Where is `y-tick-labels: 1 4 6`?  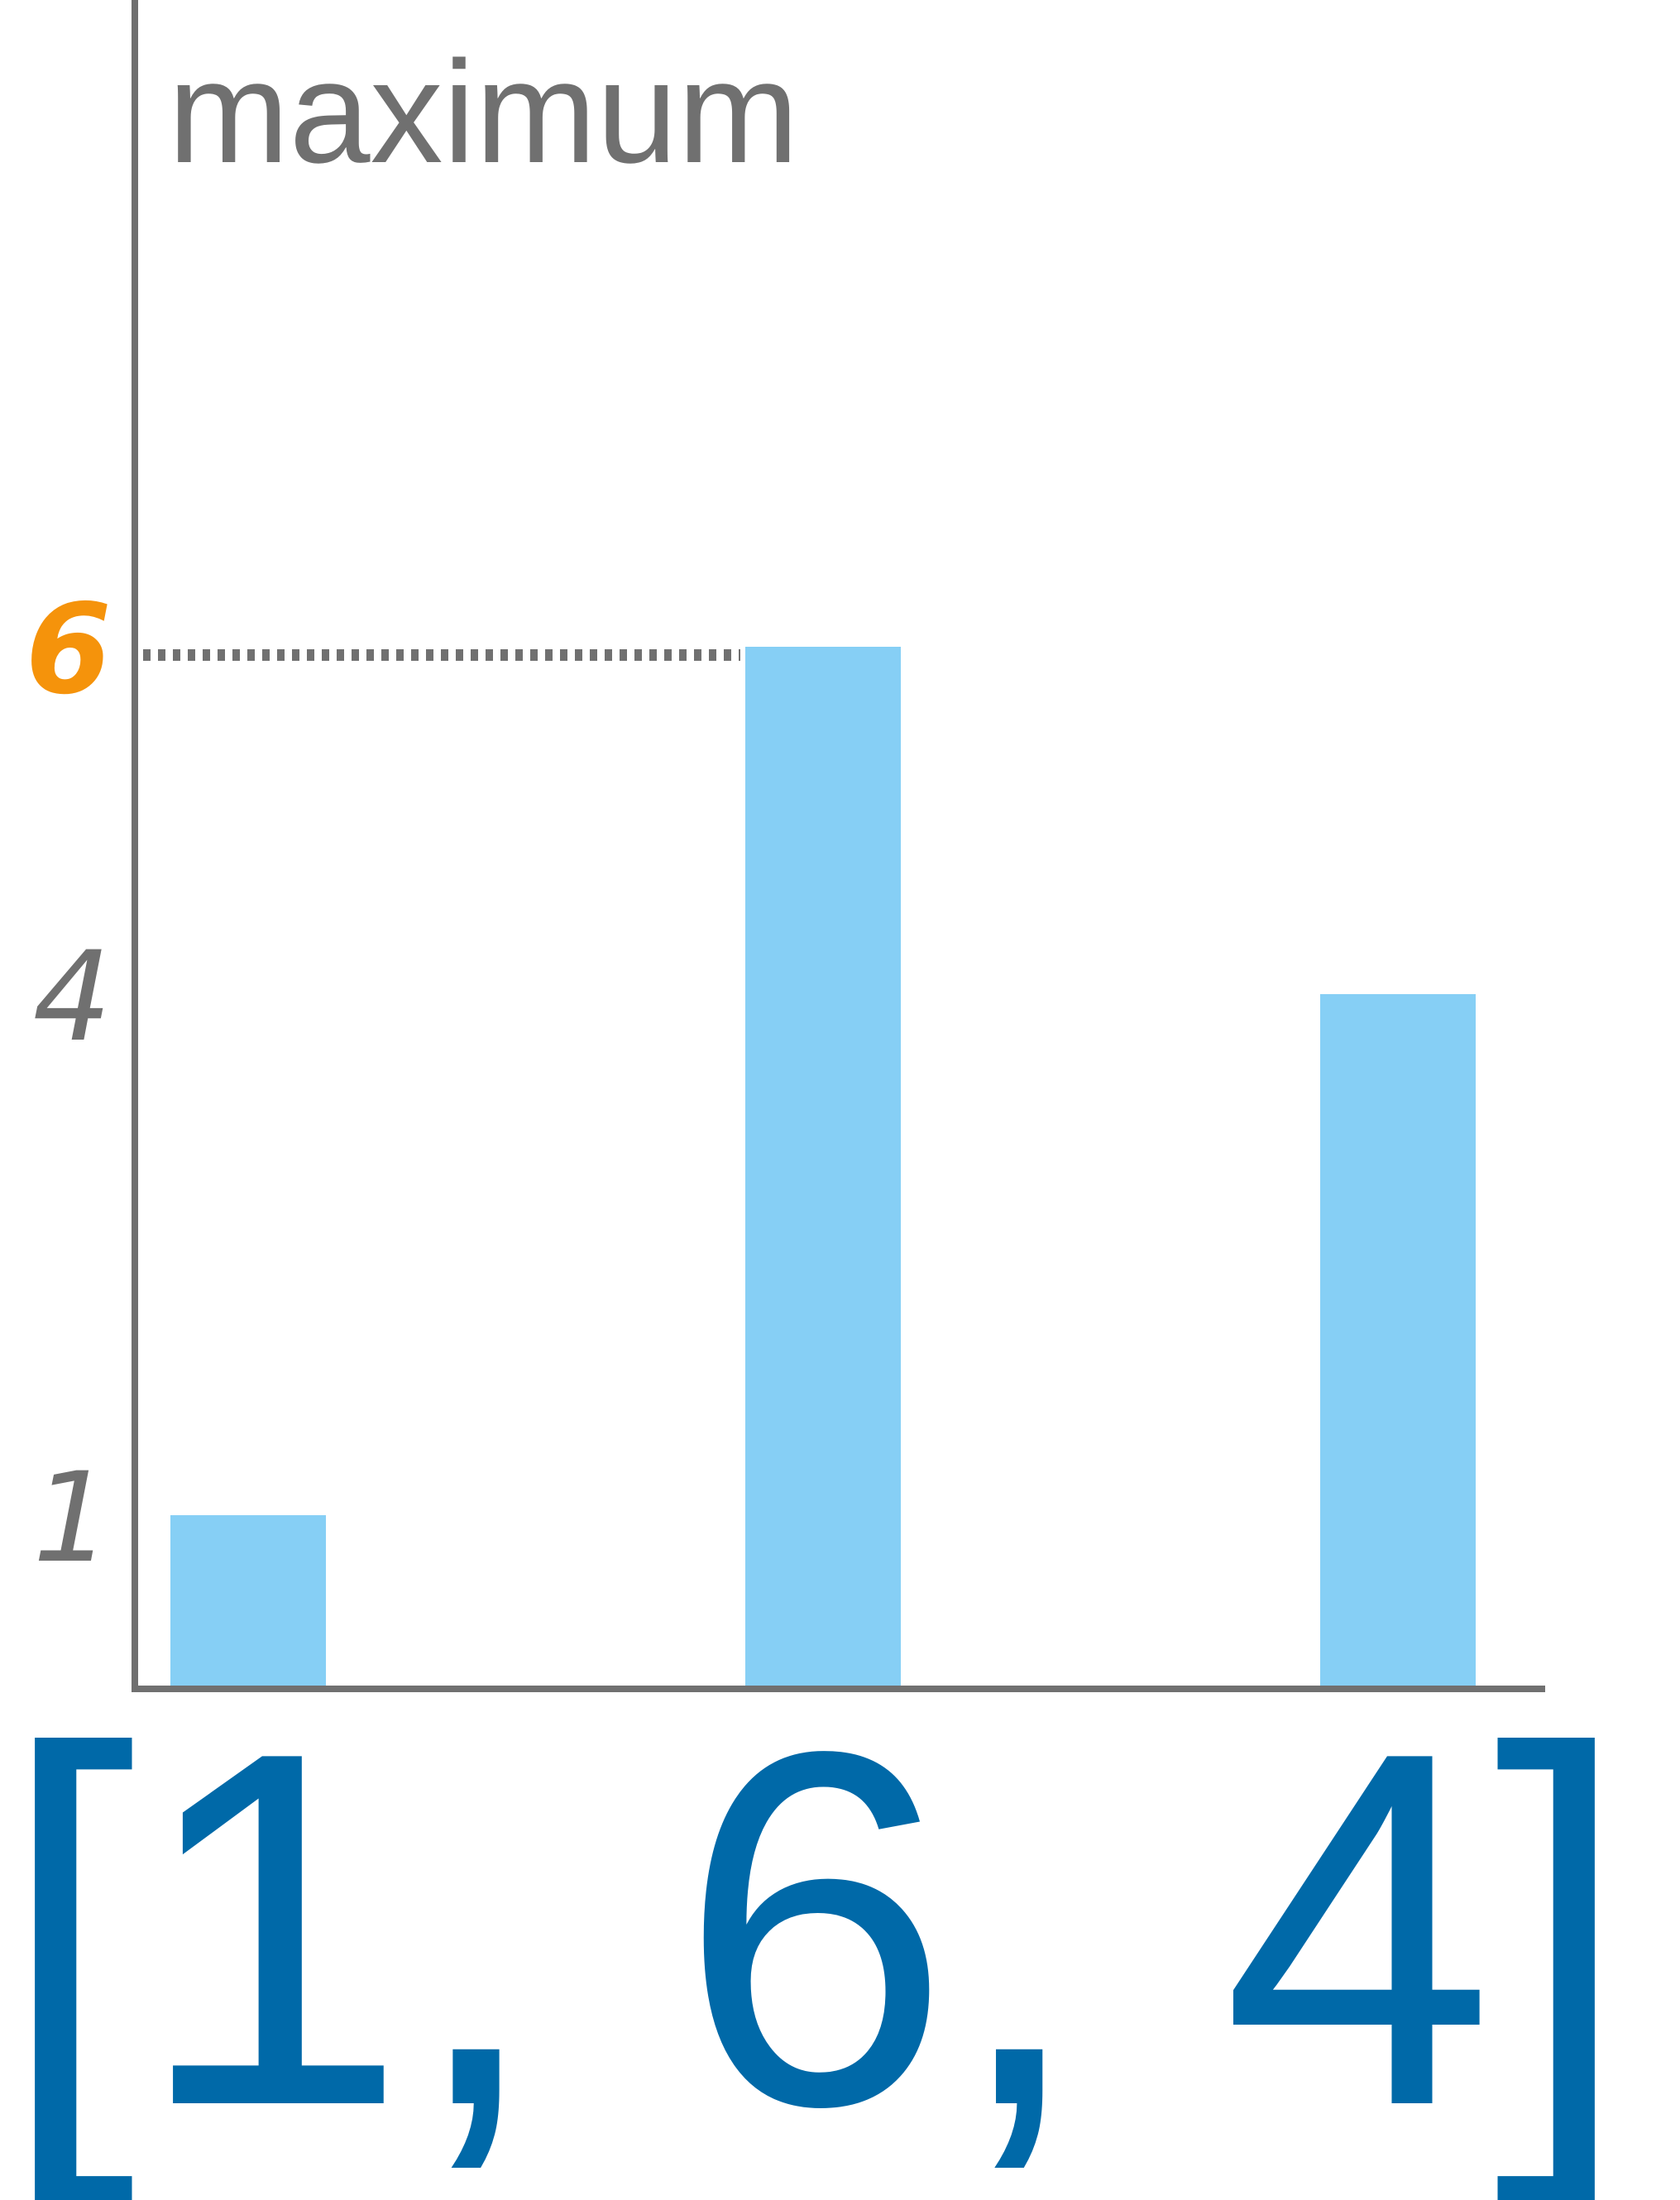
y-tick-labels: 1 4 6 is located at coordinates (69, 1084).